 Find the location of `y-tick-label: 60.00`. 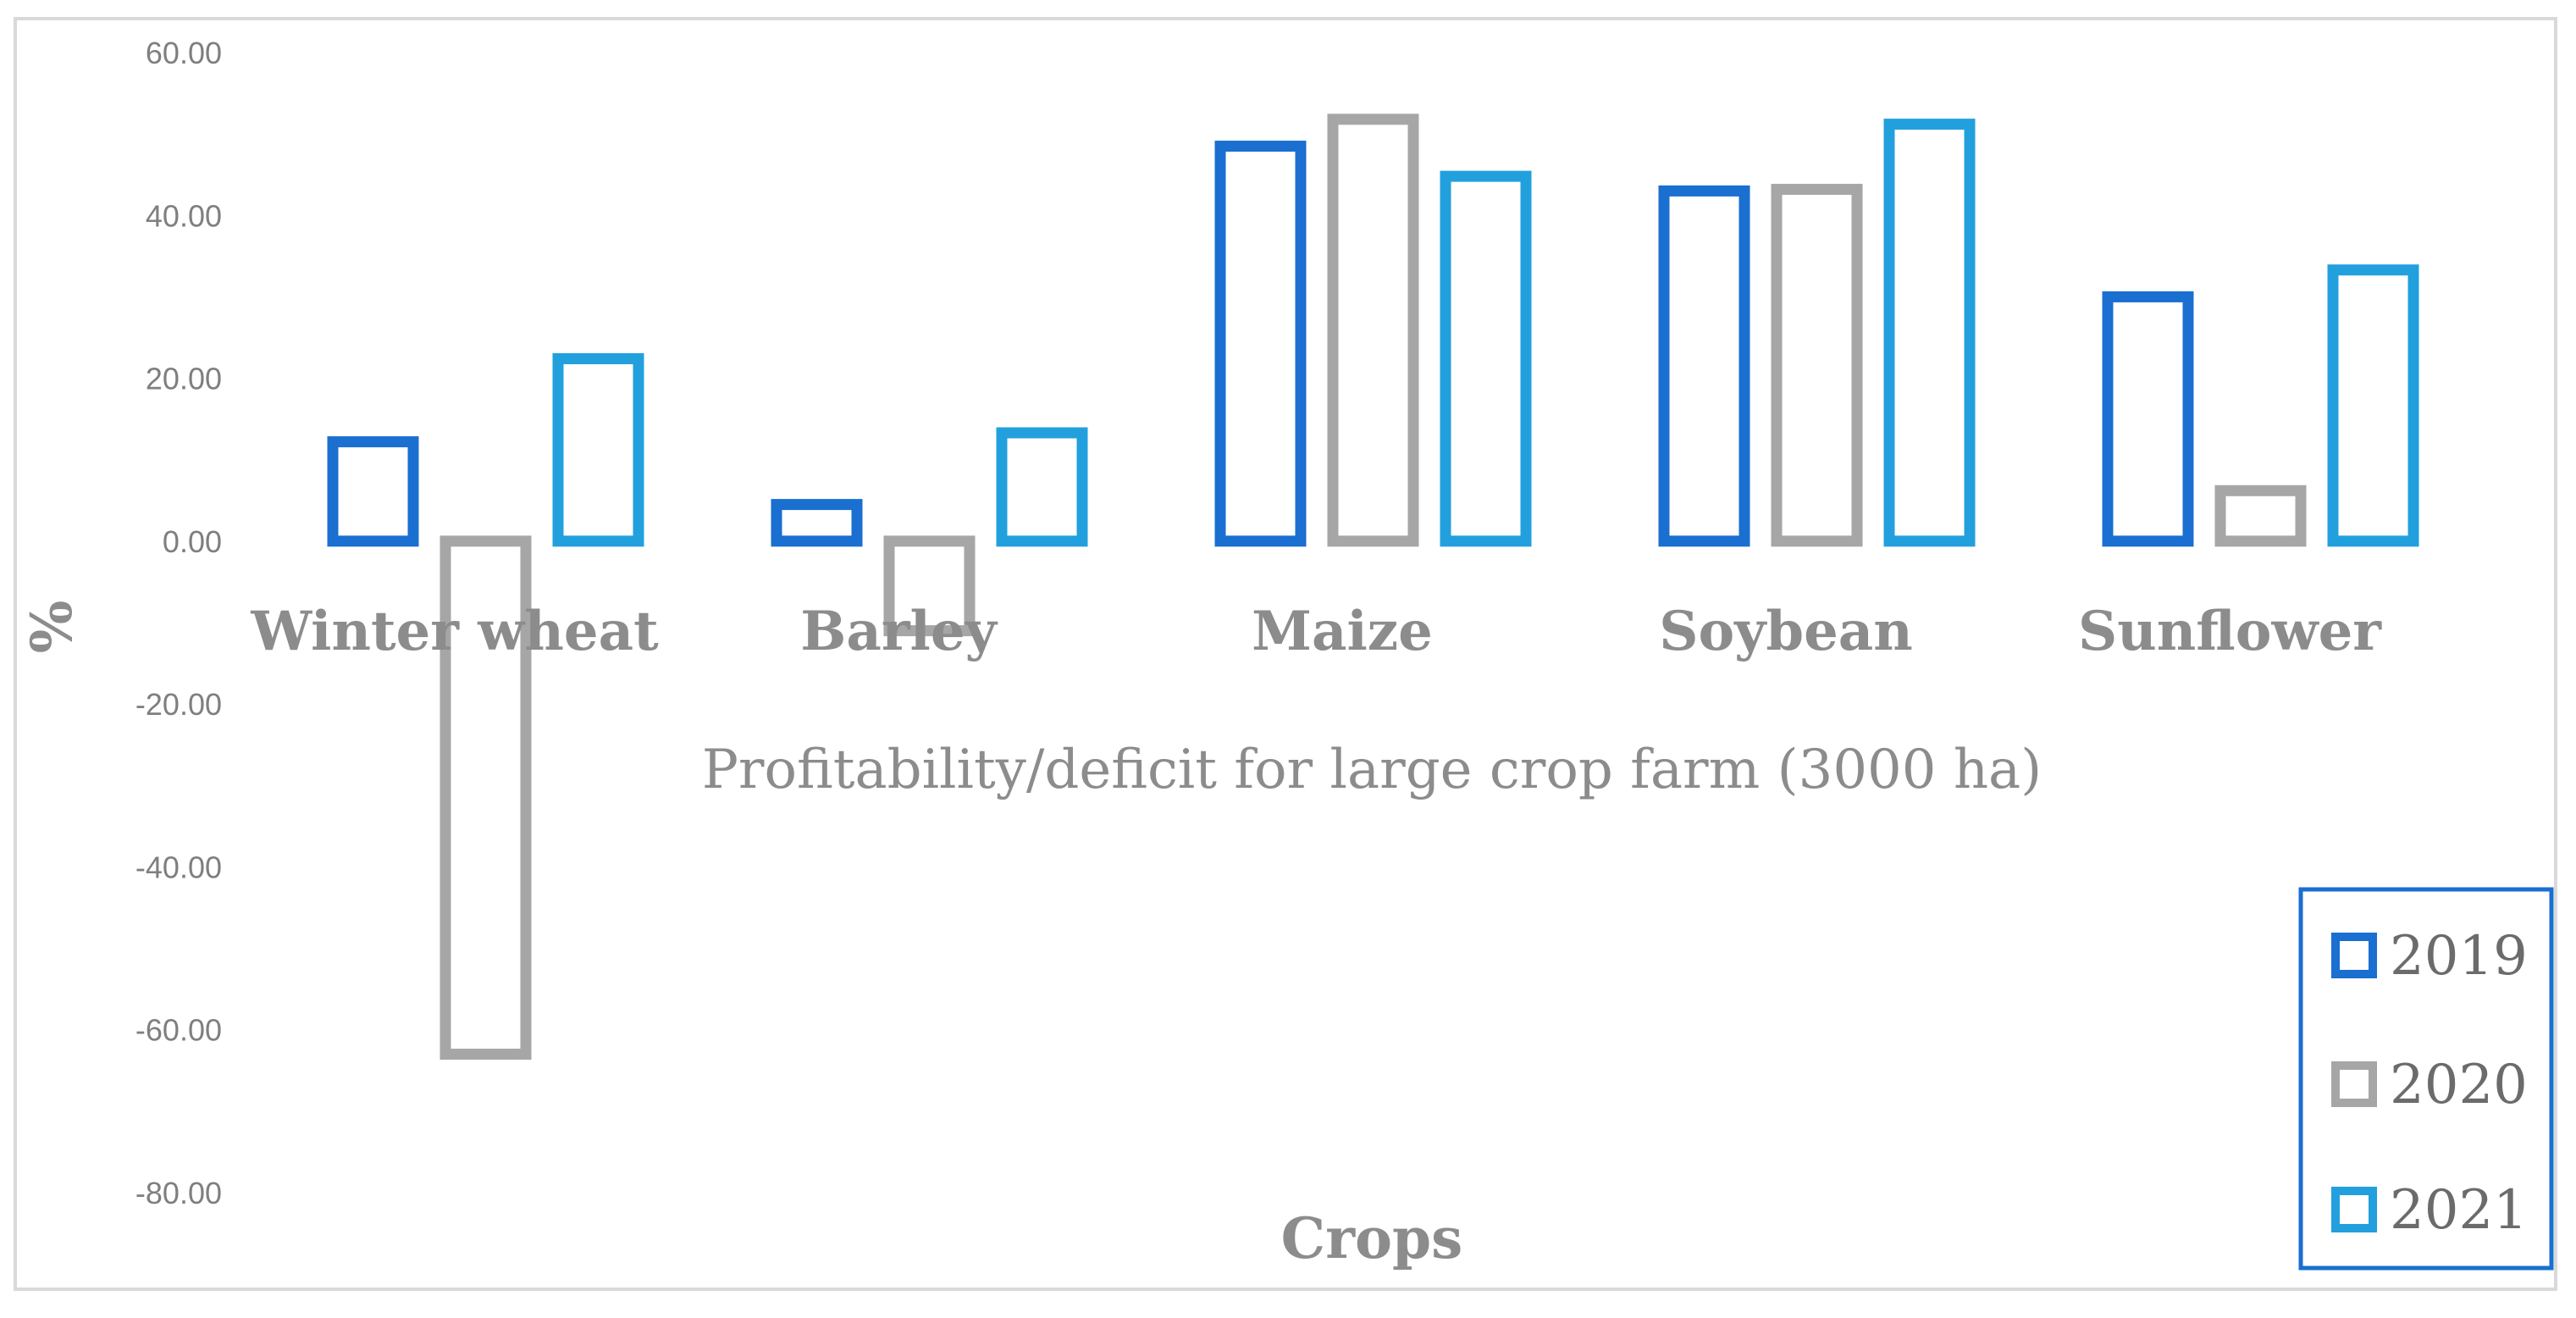

y-tick-label: 60.00 is located at coordinates (184, 53).